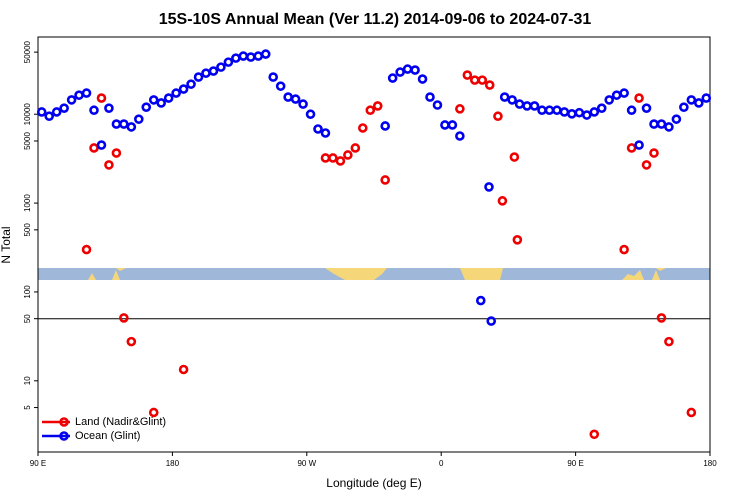 The image size is (750, 500). Describe the element at coordinates (27, 114) in the screenshot. I see `y-tick-label: 10000` at that location.